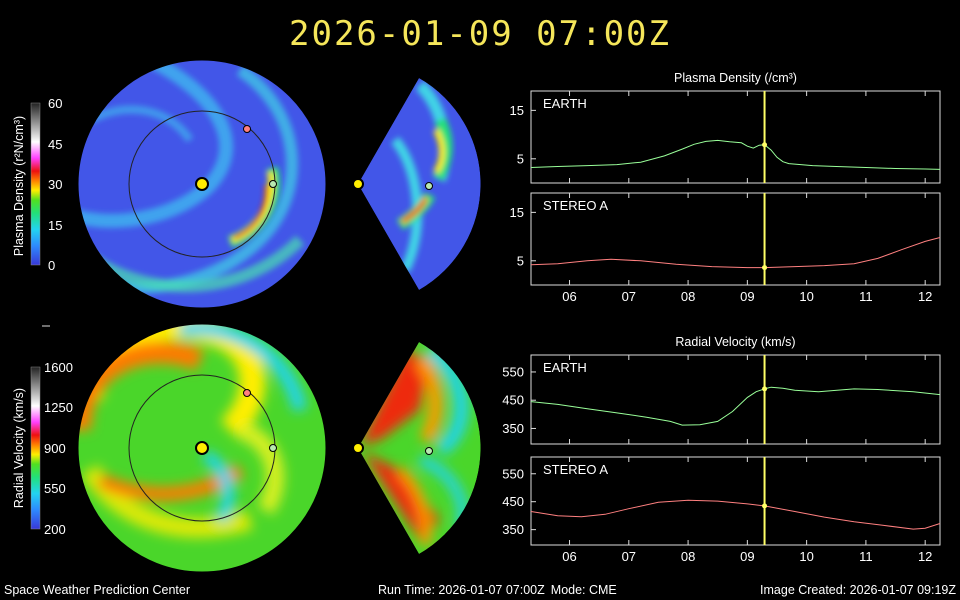 Image resolution: width=960 pixels, height=600 pixels. I want to click on panel-0-chart-title: Plasma Density (/cm³), so click(735, 78).